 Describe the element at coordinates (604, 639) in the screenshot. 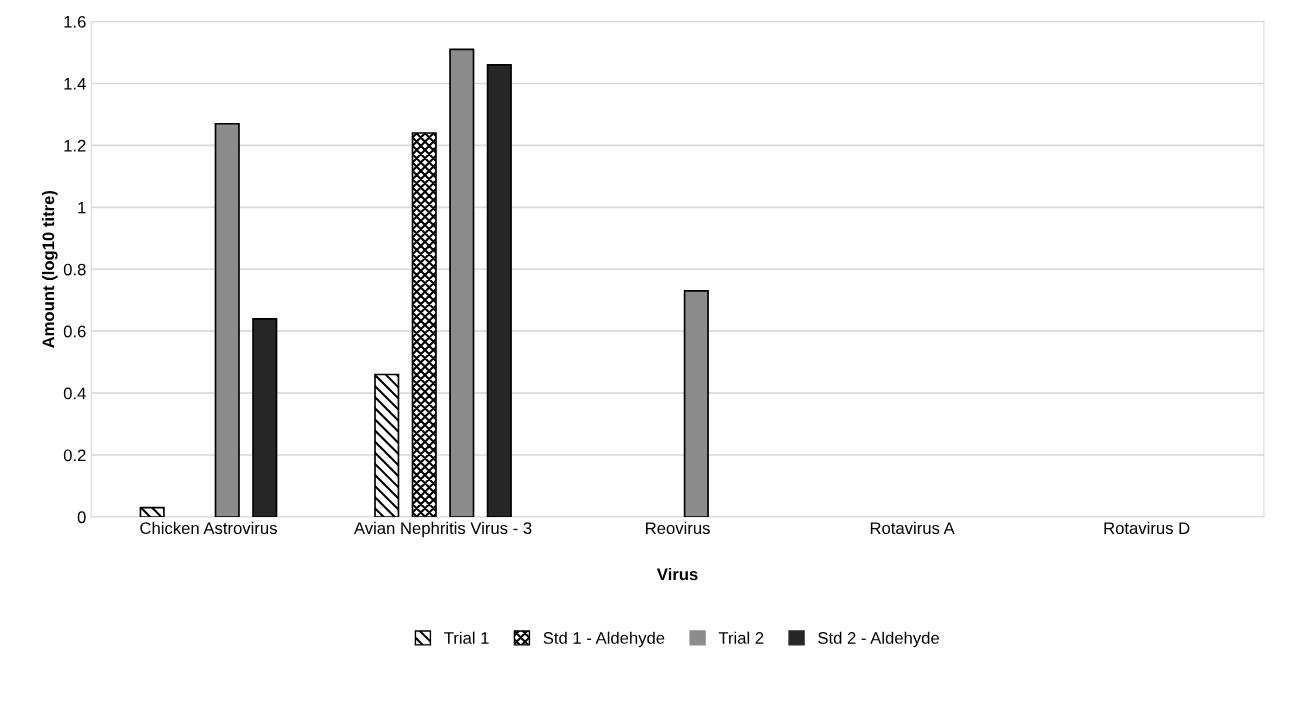

I see `legend-label: Std 1 - Aldehyde` at that location.